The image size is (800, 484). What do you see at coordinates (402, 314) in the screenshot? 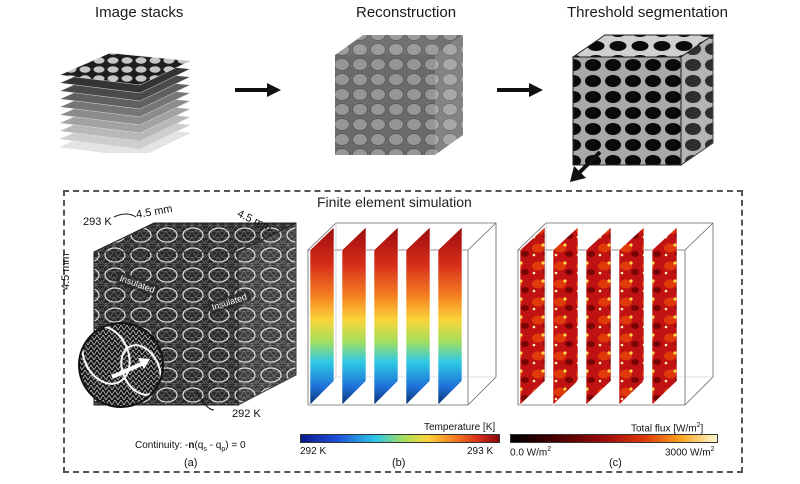
I see `temperature-slices-figure` at bounding box center [402, 314].